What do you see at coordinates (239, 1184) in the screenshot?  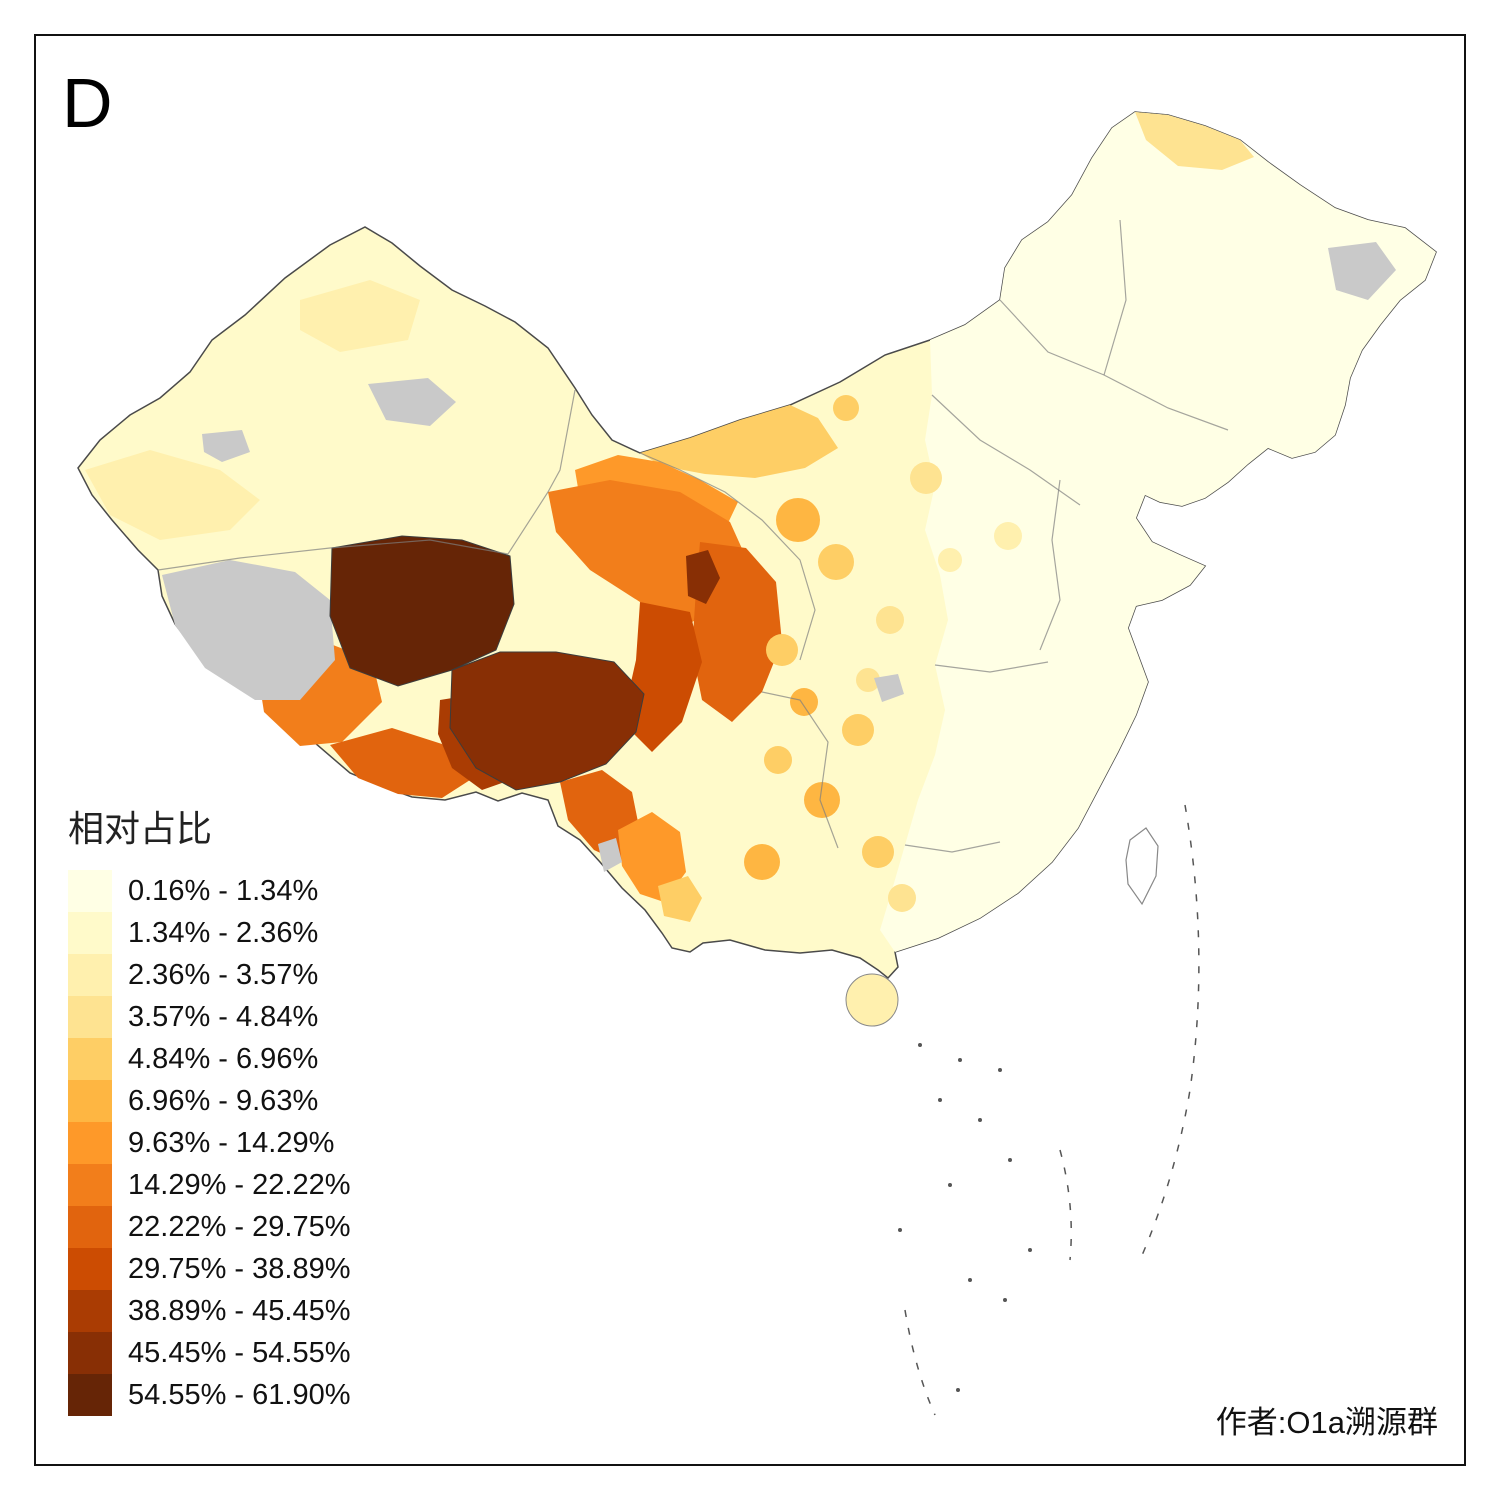 I see `legend-item-label: 14.29% - 22.22%` at bounding box center [239, 1184].